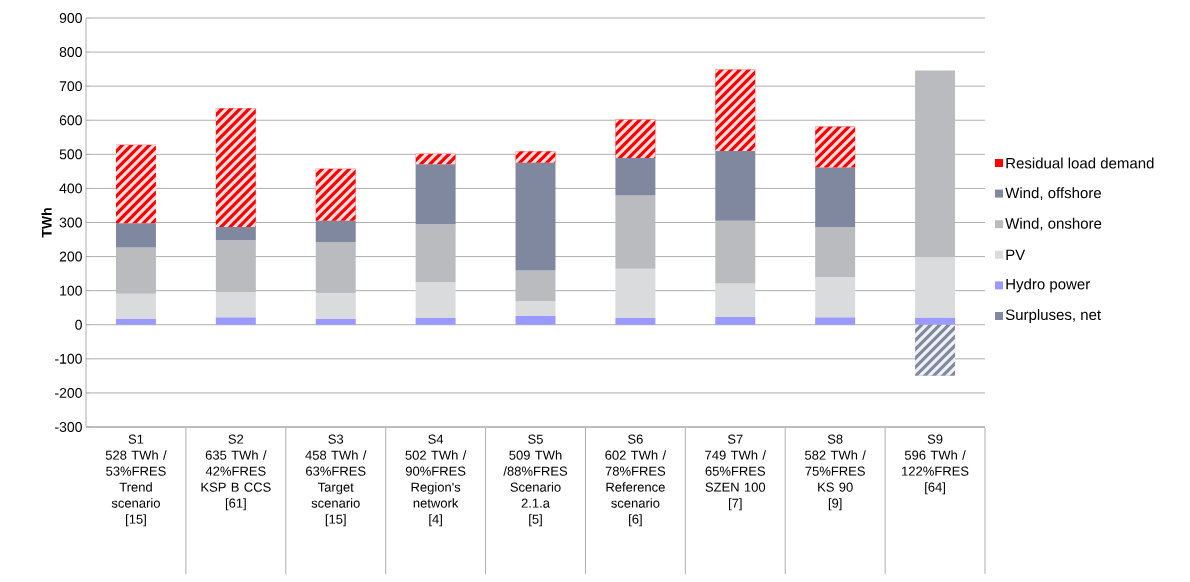 This screenshot has width=1190, height=582. Describe the element at coordinates (68, 427) in the screenshot. I see `y-tick-label: -300` at that location.